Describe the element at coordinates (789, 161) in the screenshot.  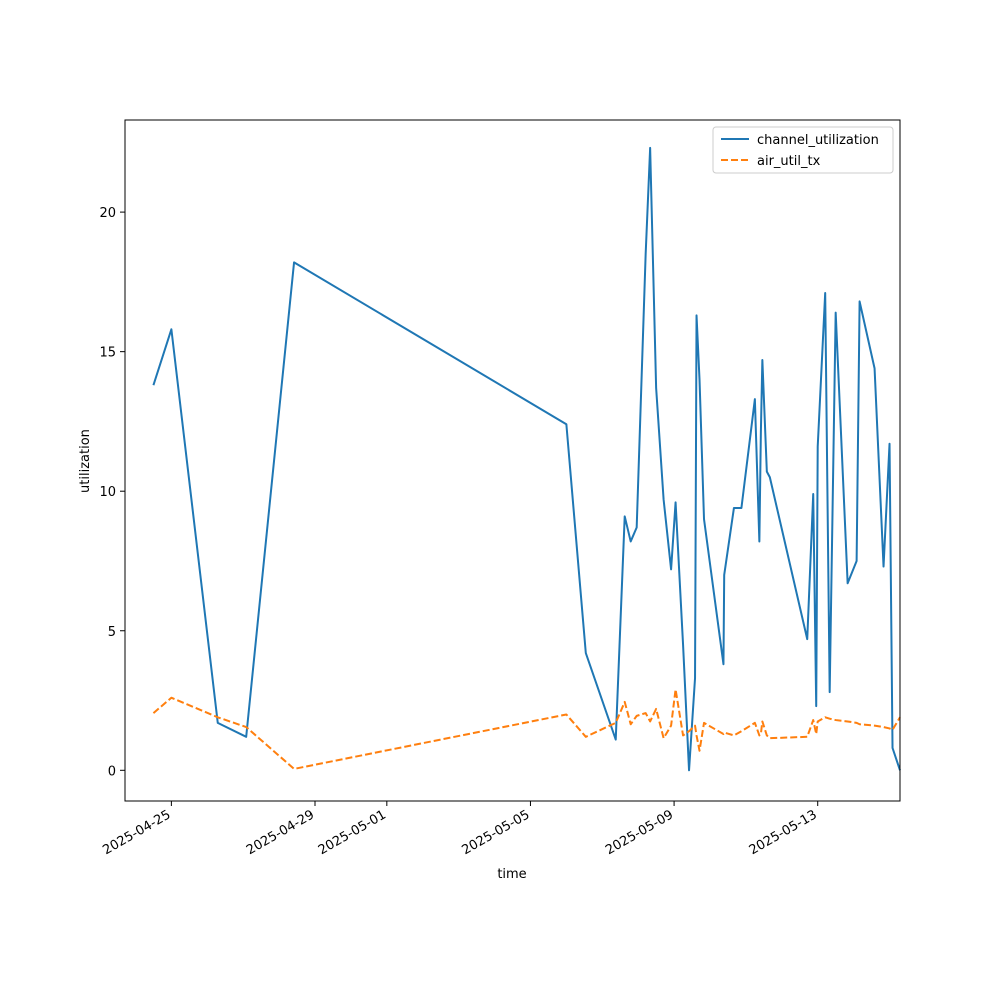
I see `legend-label-air-util-tx: air_util_tx` at that location.